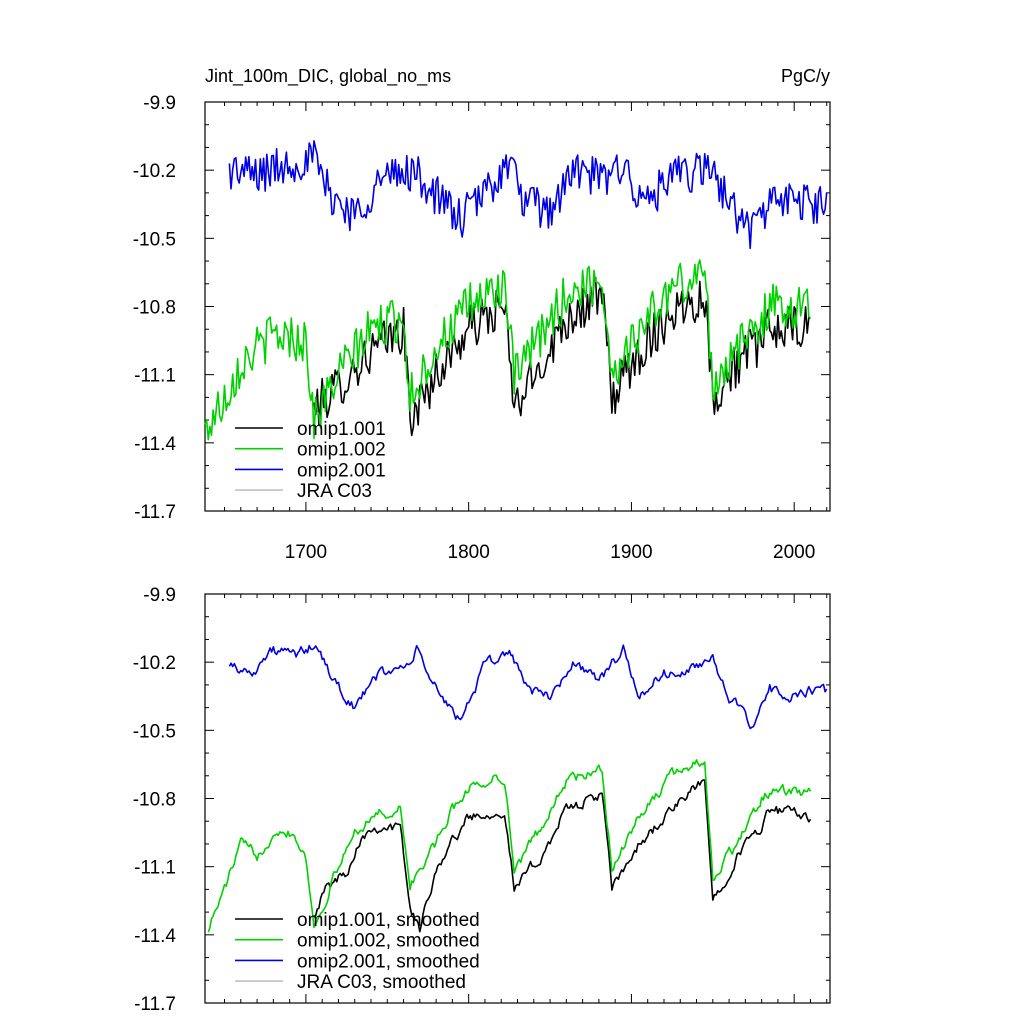 The width and height of the screenshot is (1024, 1024). What do you see at coordinates (794, 552) in the screenshot?
I see `x-tick-label: 2000` at bounding box center [794, 552].